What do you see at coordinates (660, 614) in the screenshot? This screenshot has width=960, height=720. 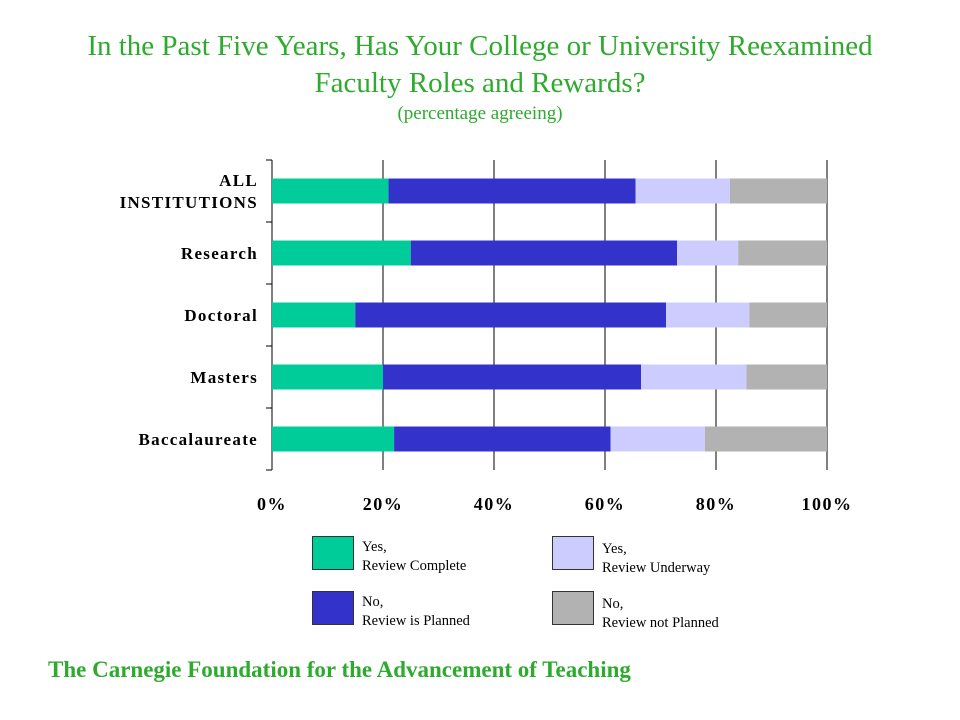 I see `legend-label: No, Review not Planned` at bounding box center [660, 614].